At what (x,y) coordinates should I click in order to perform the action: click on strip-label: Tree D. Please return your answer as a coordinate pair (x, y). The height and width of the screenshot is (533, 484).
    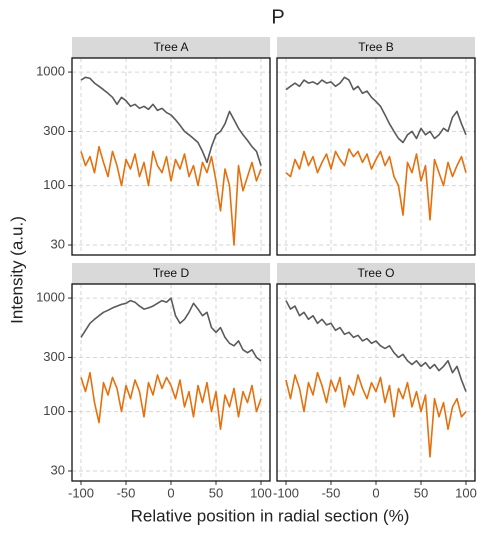
    Looking at the image, I should click on (171, 273).